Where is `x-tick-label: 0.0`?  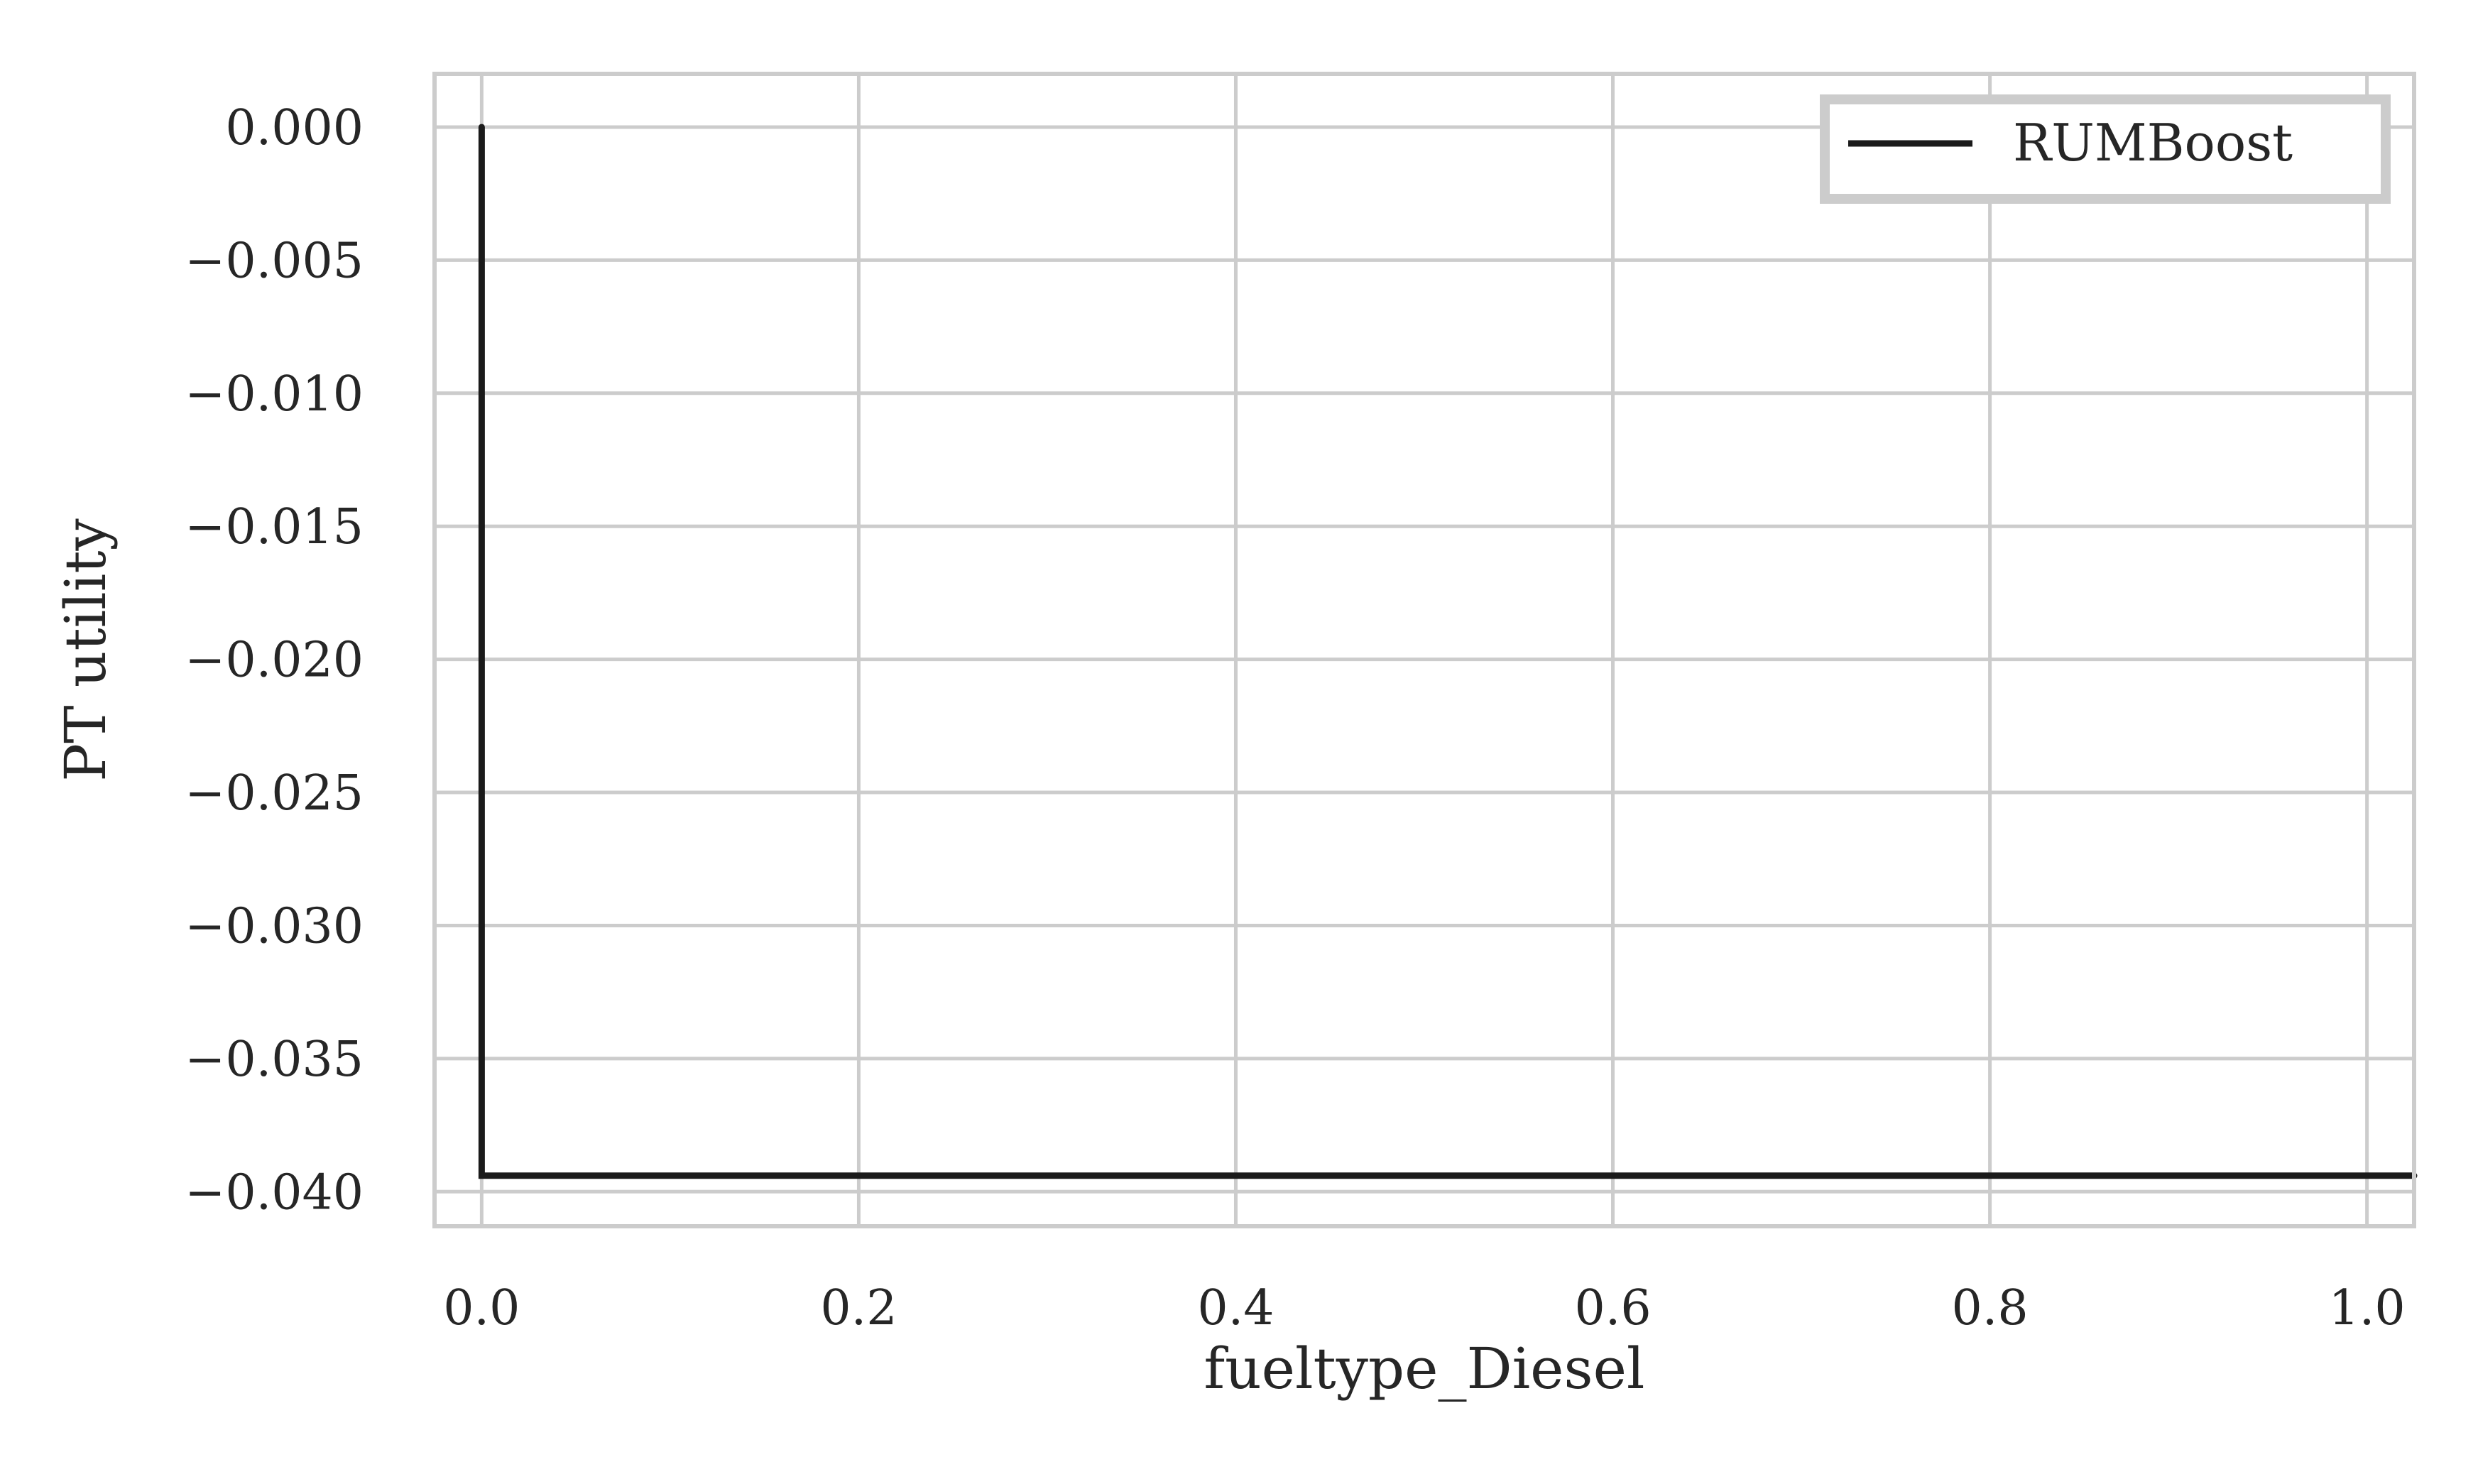
x-tick-label: 0.0 is located at coordinates (482, 1308).